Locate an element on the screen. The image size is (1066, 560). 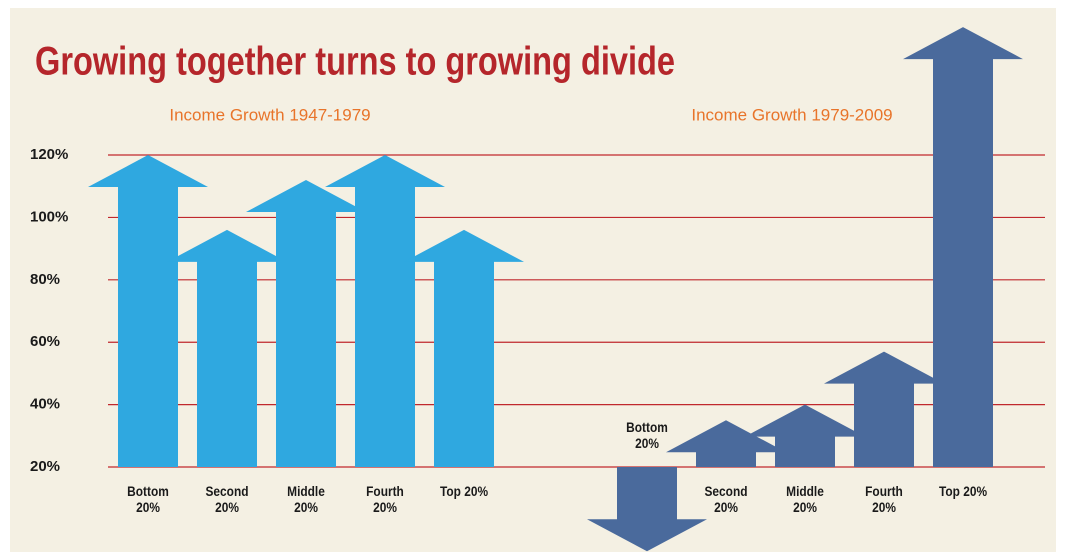
y-tick-label: 120% is located at coordinates (49, 154).